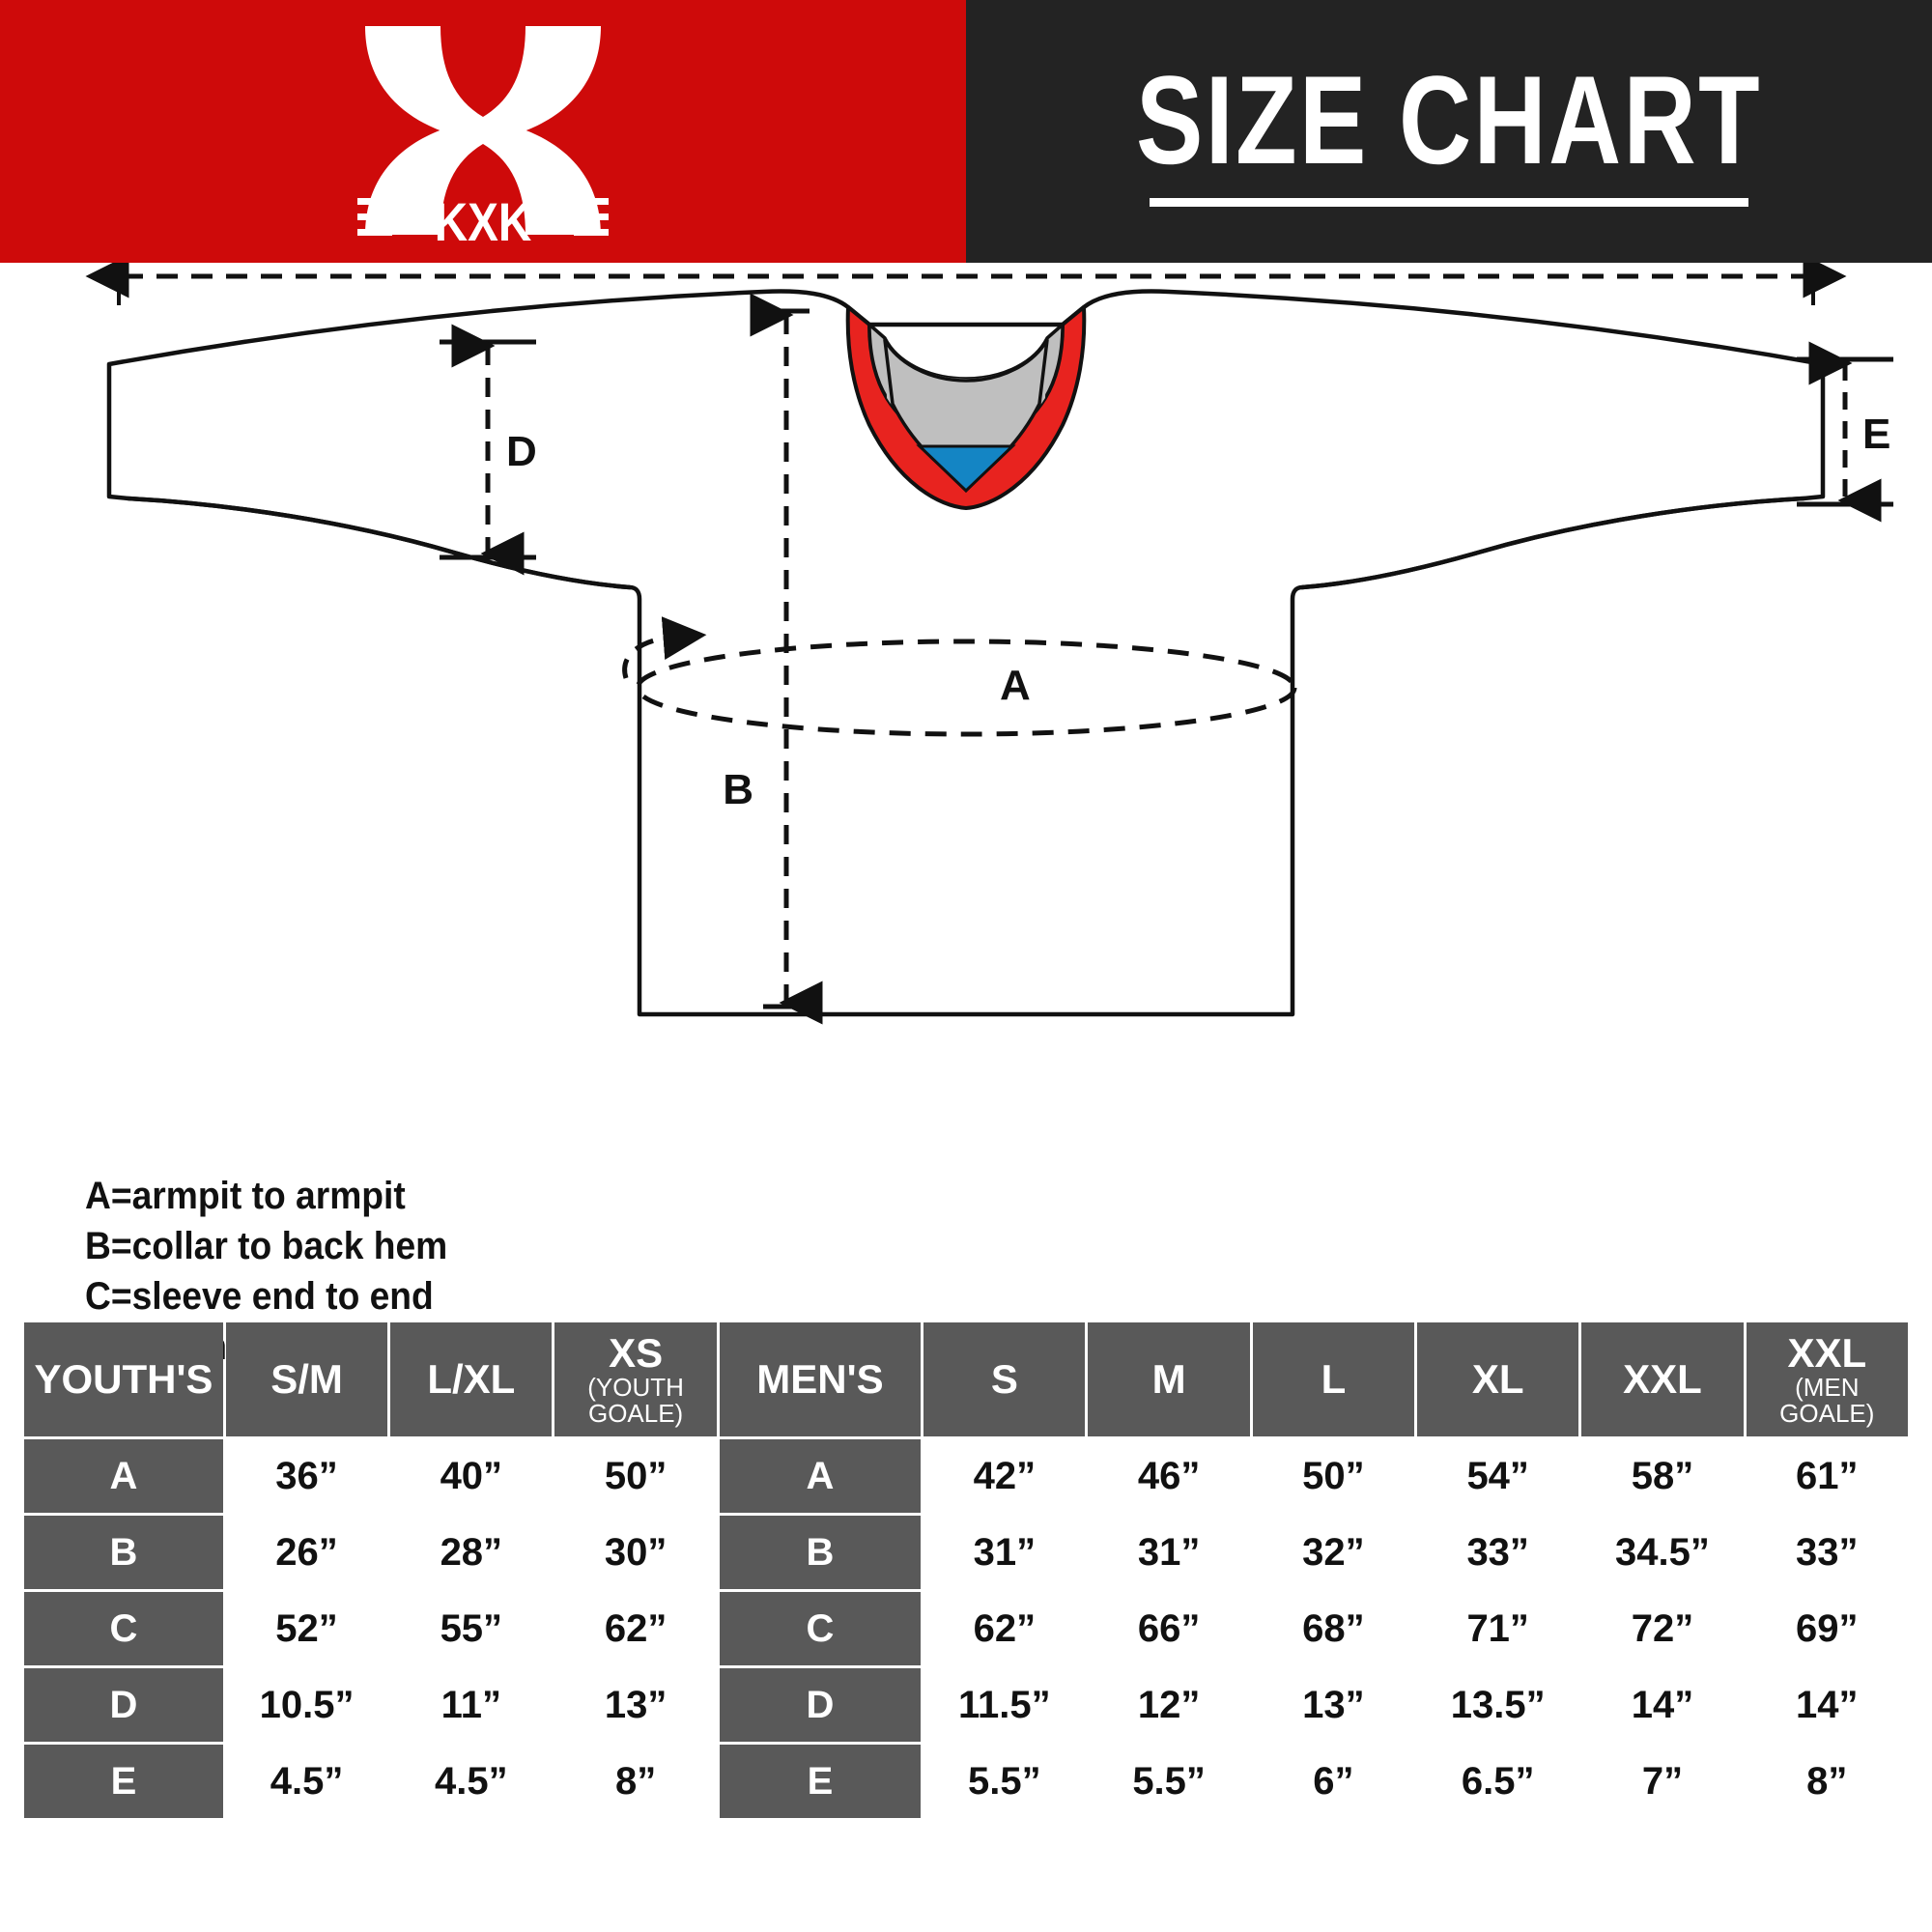  I want to click on dimension-d, so click(488, 450).